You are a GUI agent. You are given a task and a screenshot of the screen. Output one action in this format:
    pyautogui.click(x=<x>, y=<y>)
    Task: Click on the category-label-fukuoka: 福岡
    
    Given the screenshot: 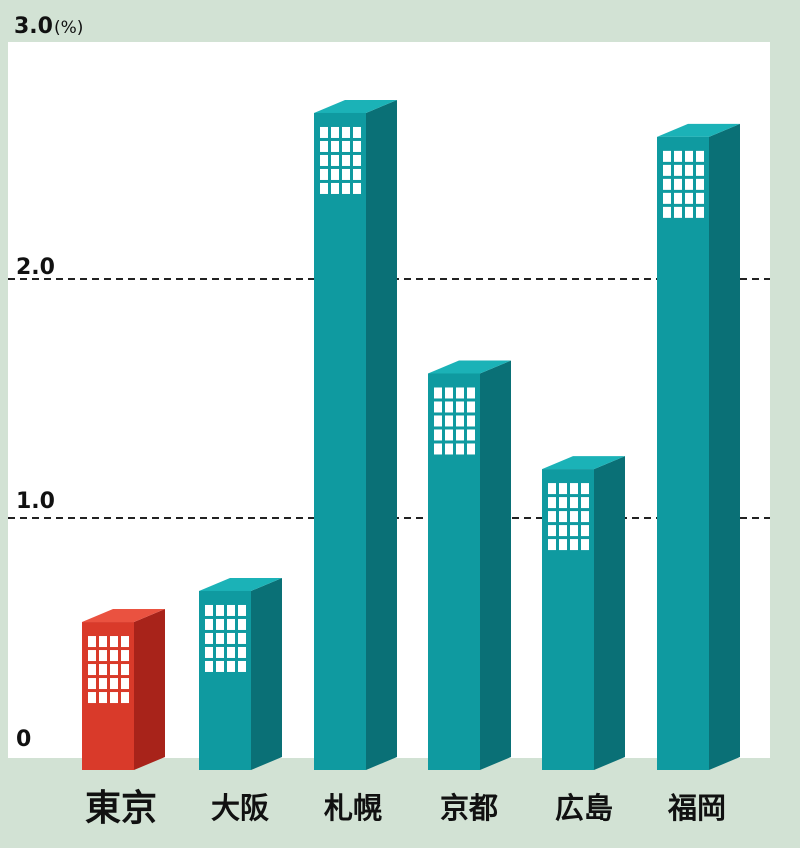 What is the action you would take?
    pyautogui.click(x=696, y=808)
    